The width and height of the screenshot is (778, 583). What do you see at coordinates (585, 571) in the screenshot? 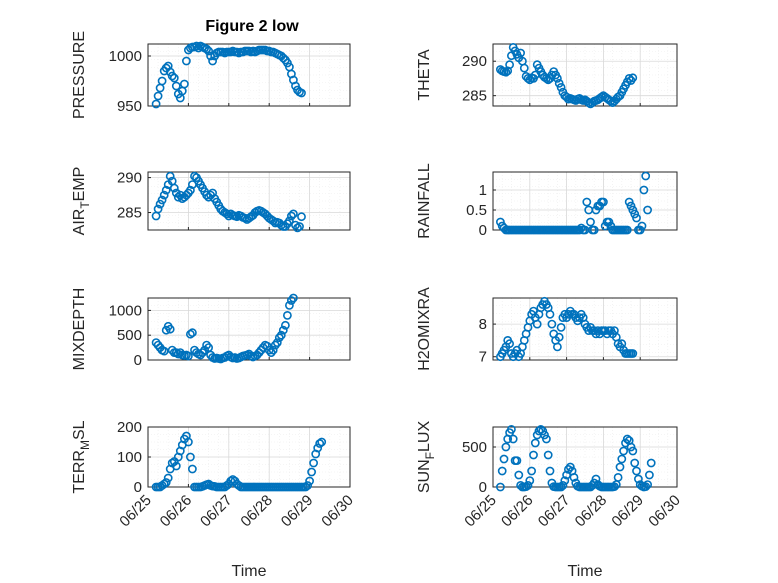
I see `x-axis-label: Time` at bounding box center [585, 571].